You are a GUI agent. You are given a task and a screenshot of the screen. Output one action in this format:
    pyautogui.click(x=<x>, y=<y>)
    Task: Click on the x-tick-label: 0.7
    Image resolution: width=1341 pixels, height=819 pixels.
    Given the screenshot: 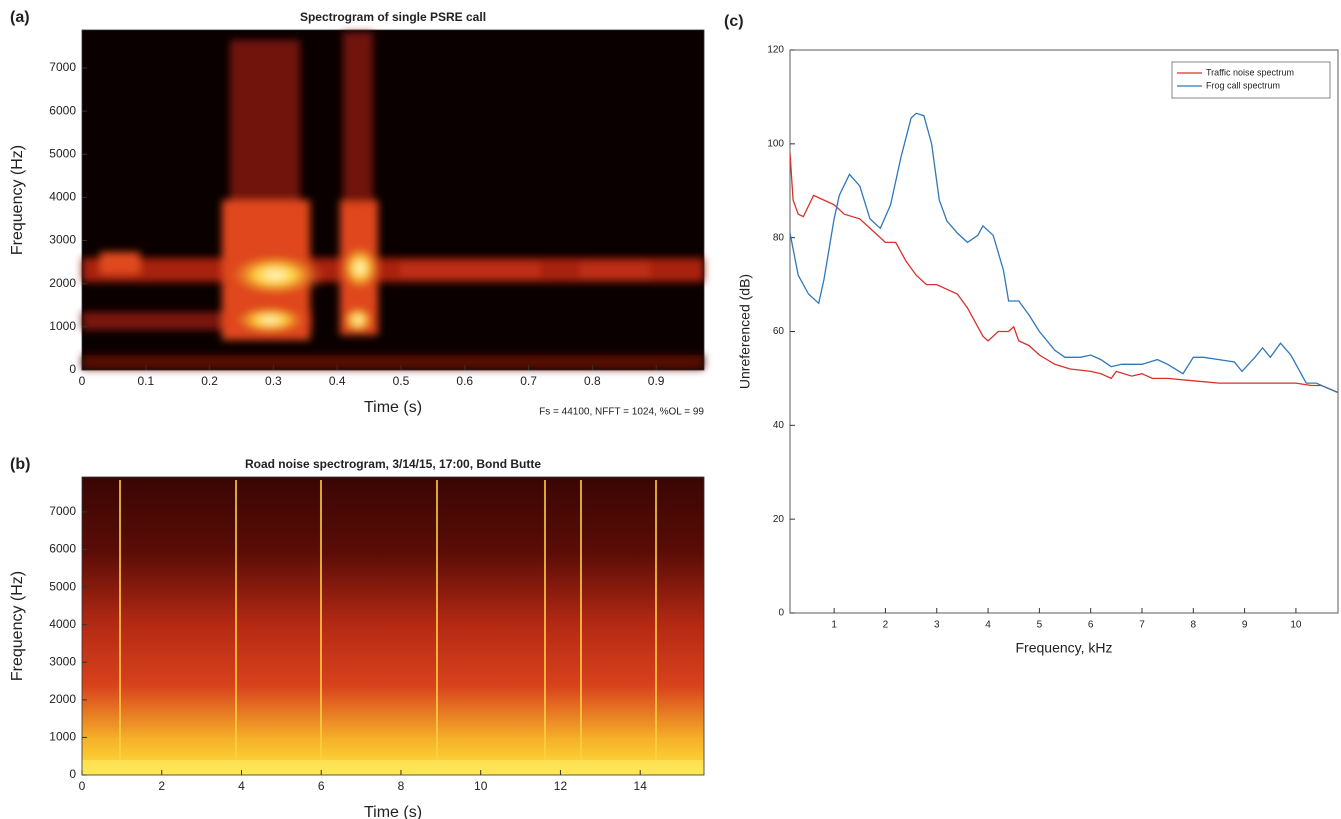 What is the action you would take?
    pyautogui.click(x=528, y=381)
    